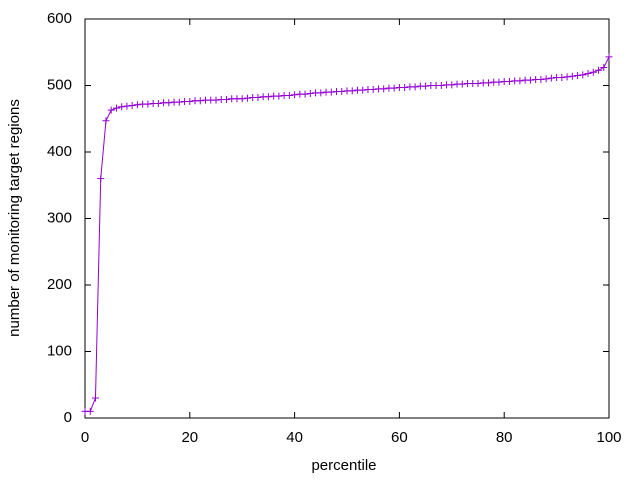 The height and width of the screenshot is (480, 640). What do you see at coordinates (85, 437) in the screenshot?
I see `x-tick-label: 0` at bounding box center [85, 437].